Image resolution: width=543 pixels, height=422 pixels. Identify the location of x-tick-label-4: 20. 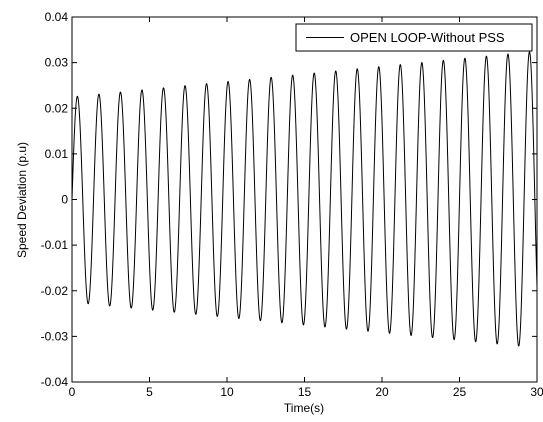
(382, 392).